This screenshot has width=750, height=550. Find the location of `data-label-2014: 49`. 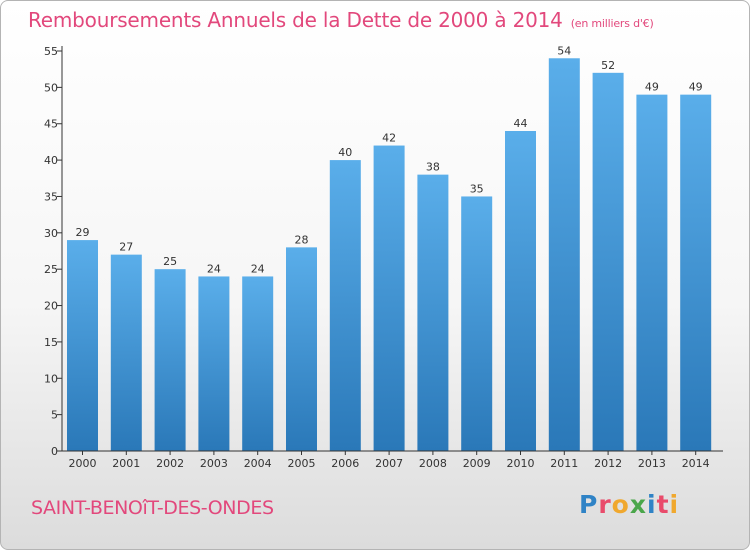

data-label-2014: 49 is located at coordinates (696, 87).